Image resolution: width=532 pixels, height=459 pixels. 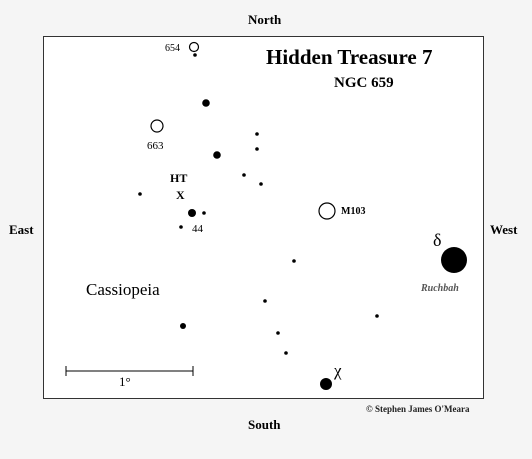 I want to click on compass-south: South, so click(x=264, y=424).